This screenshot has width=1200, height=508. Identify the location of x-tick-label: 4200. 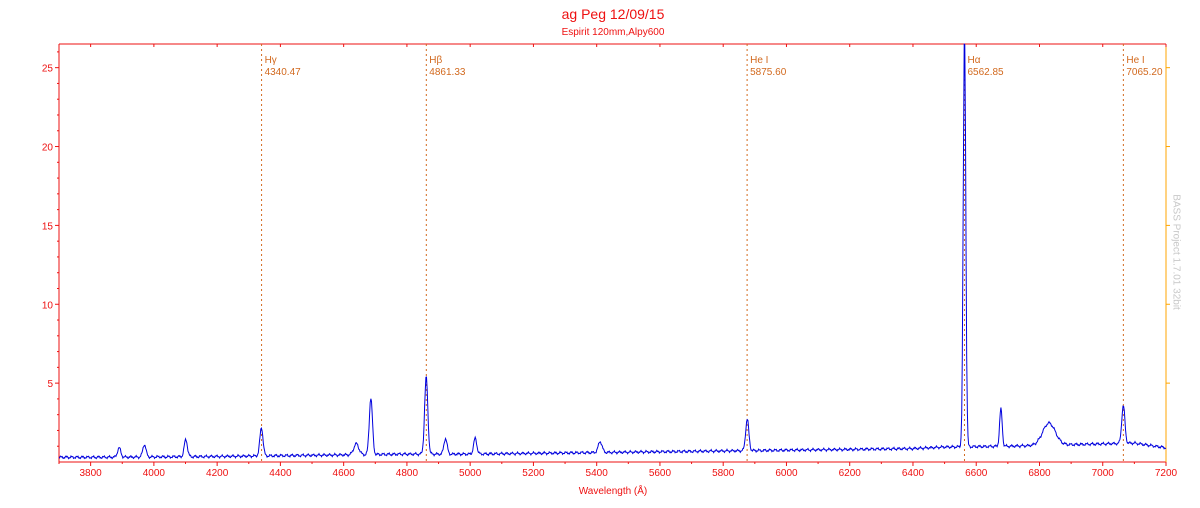
(217, 473).